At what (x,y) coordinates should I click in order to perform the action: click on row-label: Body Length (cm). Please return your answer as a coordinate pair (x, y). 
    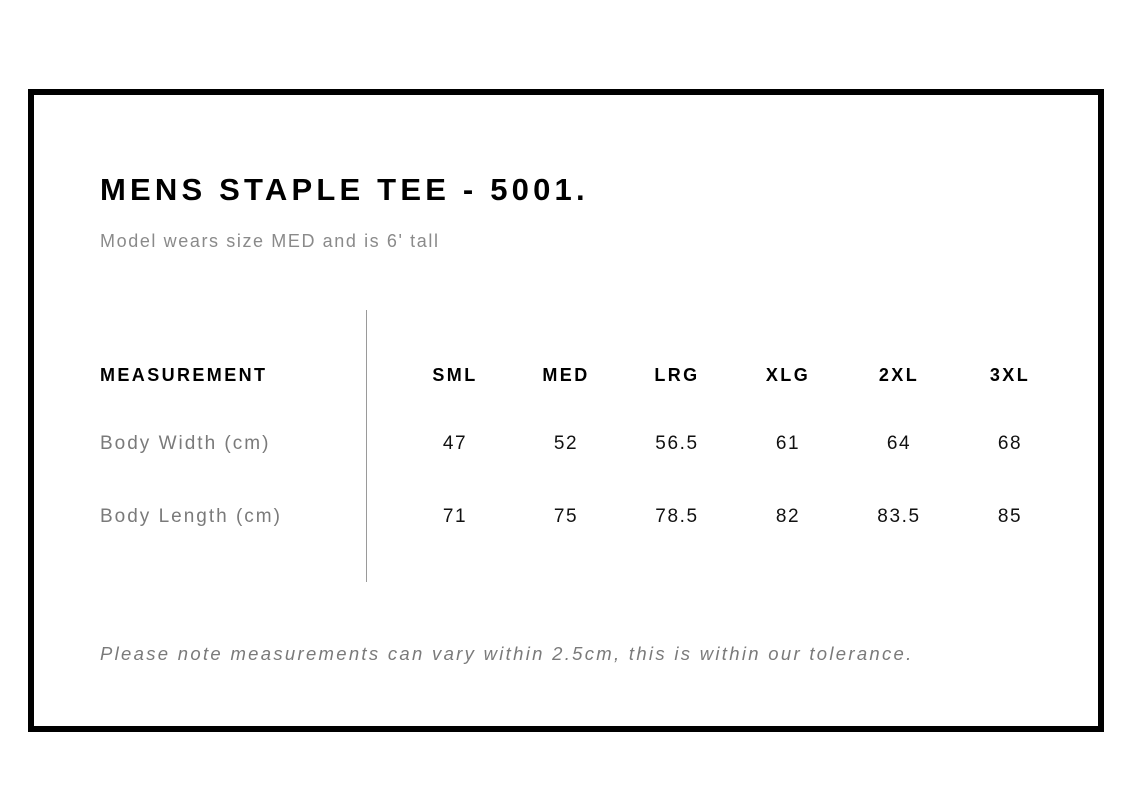
    Looking at the image, I should click on (191, 516).